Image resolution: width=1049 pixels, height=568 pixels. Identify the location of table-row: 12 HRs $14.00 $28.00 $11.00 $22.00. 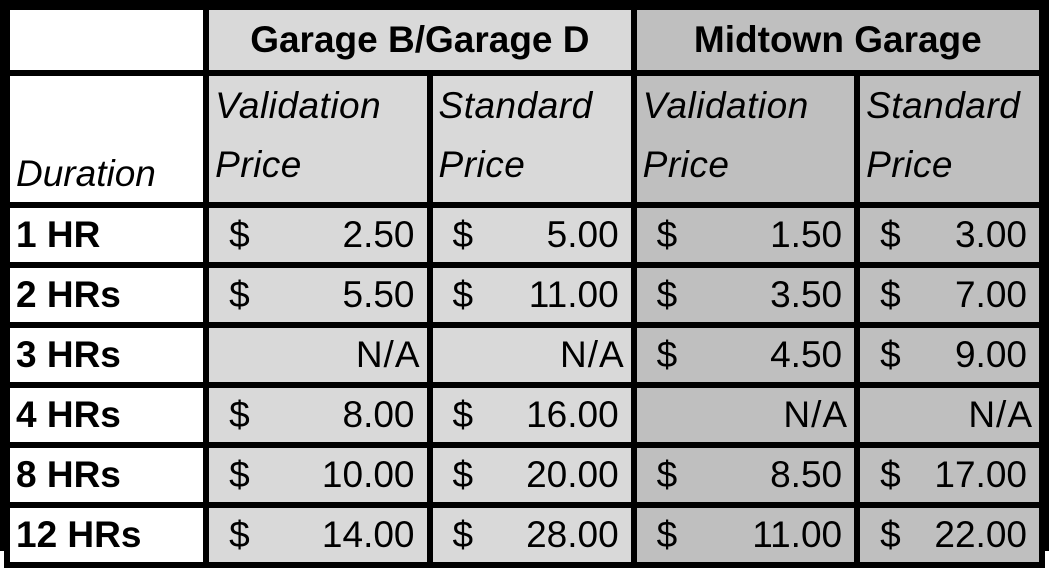
(524, 535).